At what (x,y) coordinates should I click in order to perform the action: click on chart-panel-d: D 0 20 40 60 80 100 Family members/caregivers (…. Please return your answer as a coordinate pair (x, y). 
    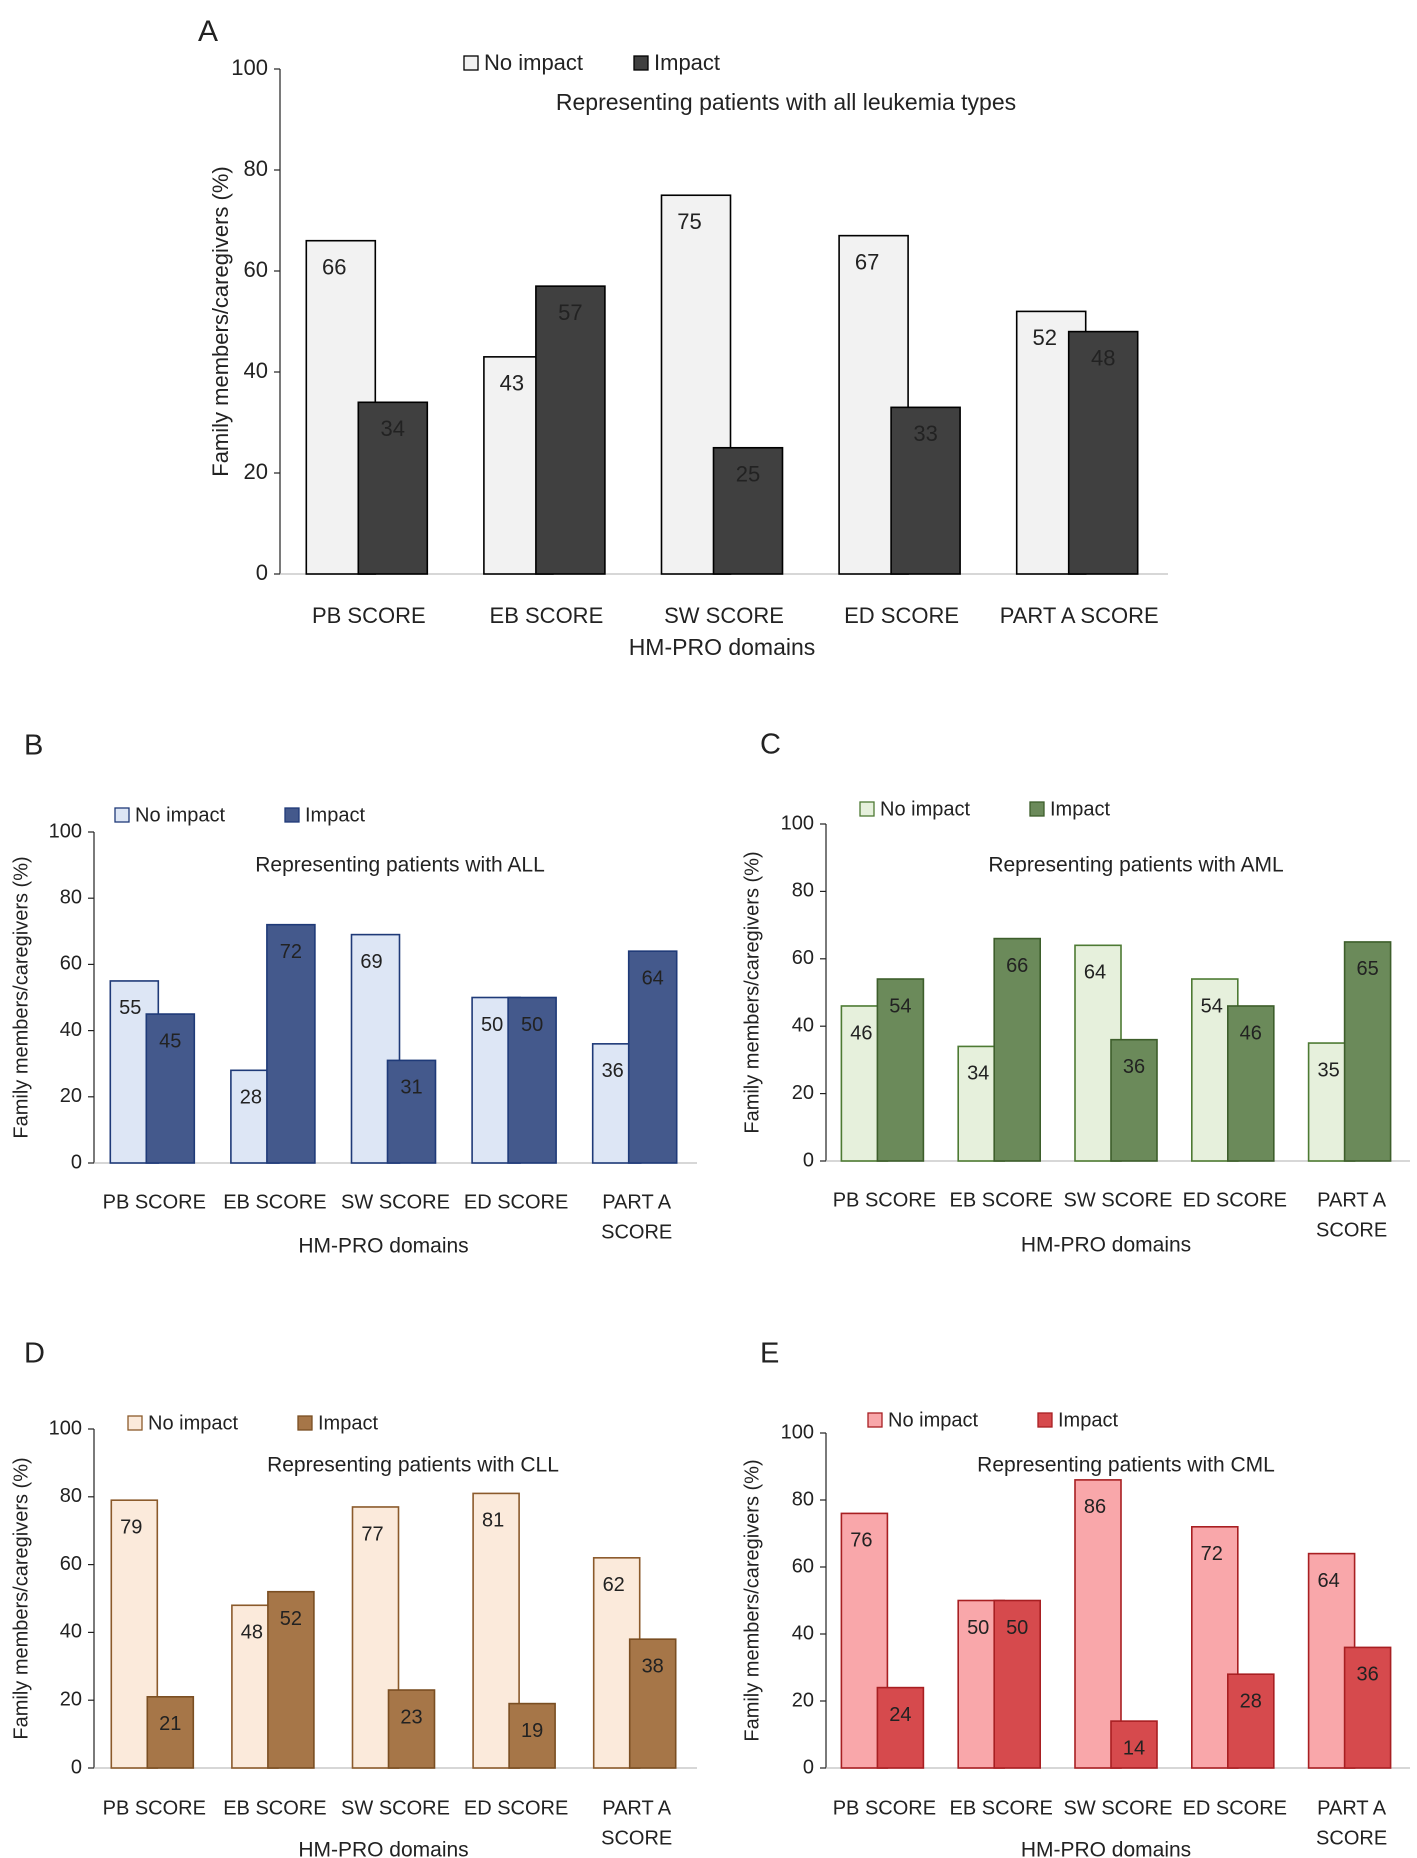
    Looking at the image, I should click on (353, 1598).